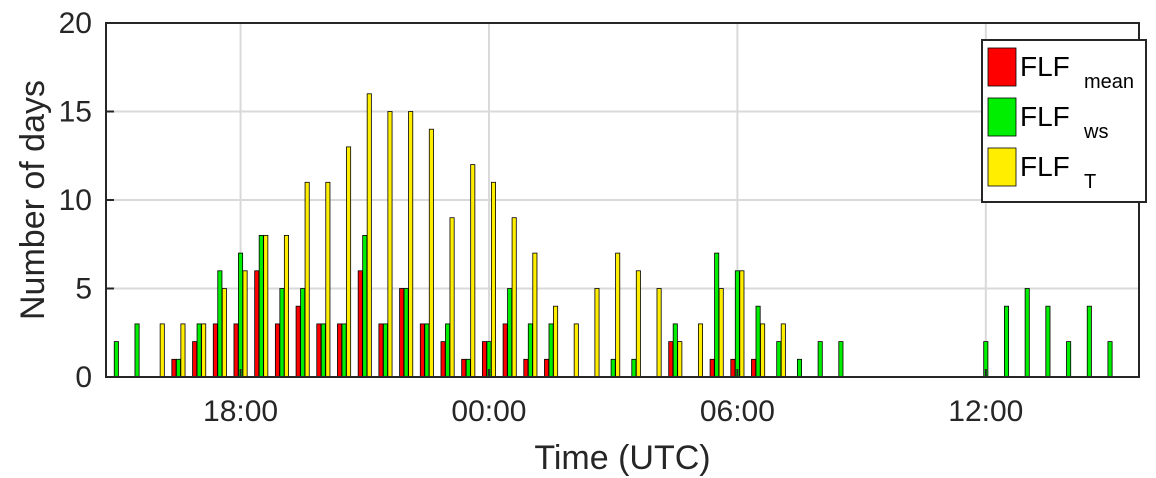 The image size is (1156, 478). I want to click on x-tick-label: 18:00, so click(240, 411).